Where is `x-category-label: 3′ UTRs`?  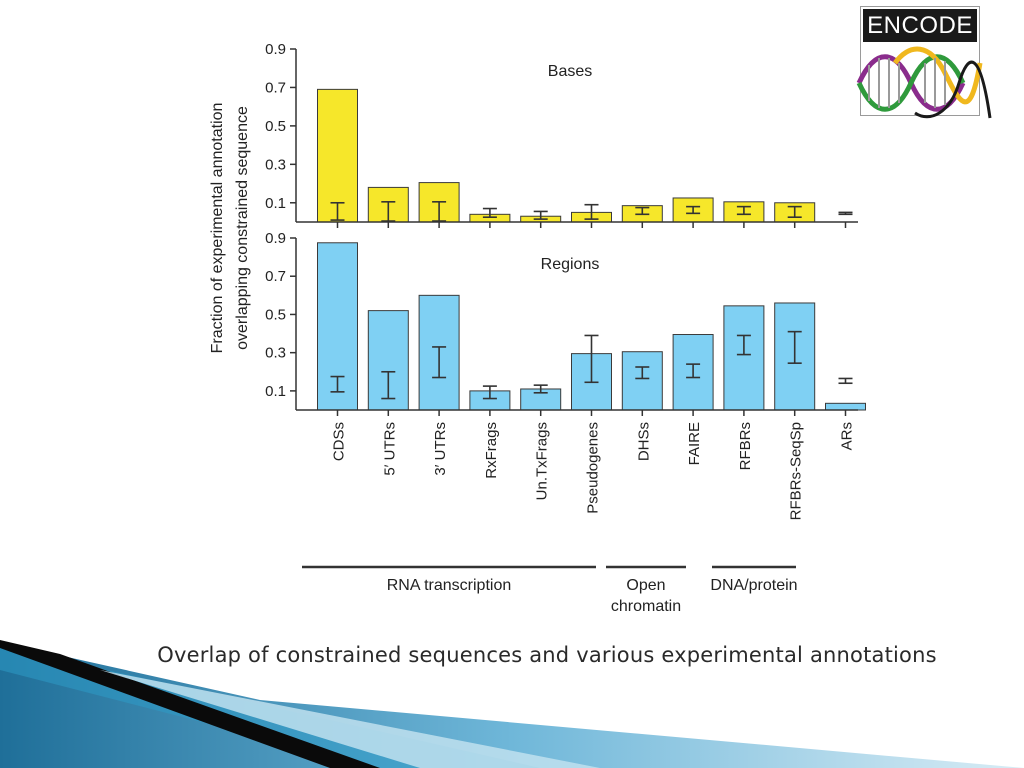 x-category-label: 3′ UTRs is located at coordinates (440, 449).